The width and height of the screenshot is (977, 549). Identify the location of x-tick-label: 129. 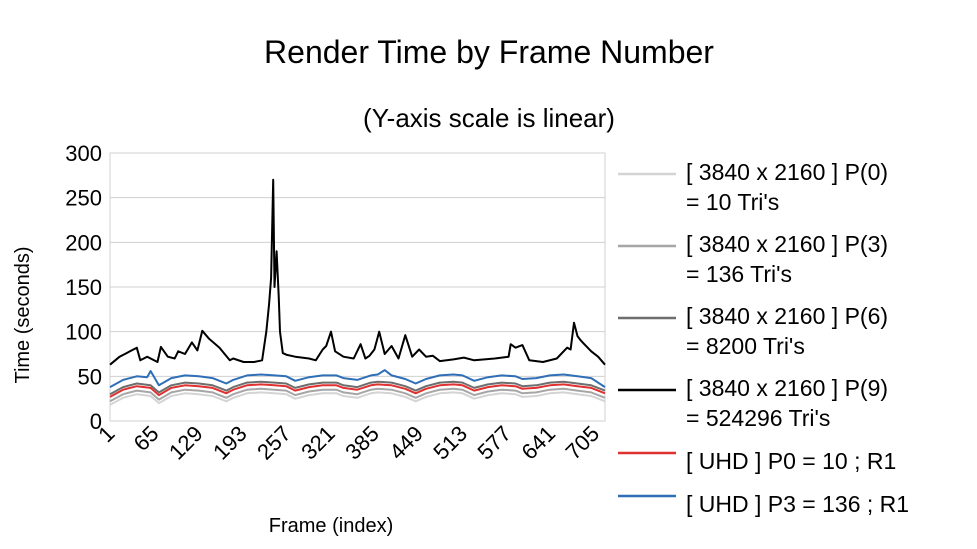
(186, 443).